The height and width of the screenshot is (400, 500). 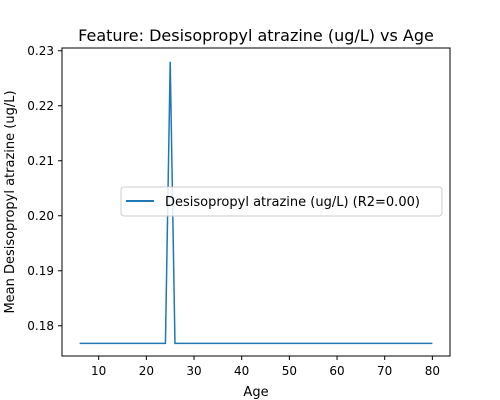 I want to click on x-tick-label: 30, so click(x=193, y=371).